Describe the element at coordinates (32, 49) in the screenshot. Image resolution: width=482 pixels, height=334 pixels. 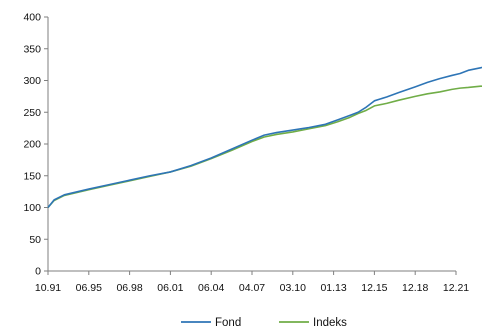
I see `y-tick-label: 350` at that location.